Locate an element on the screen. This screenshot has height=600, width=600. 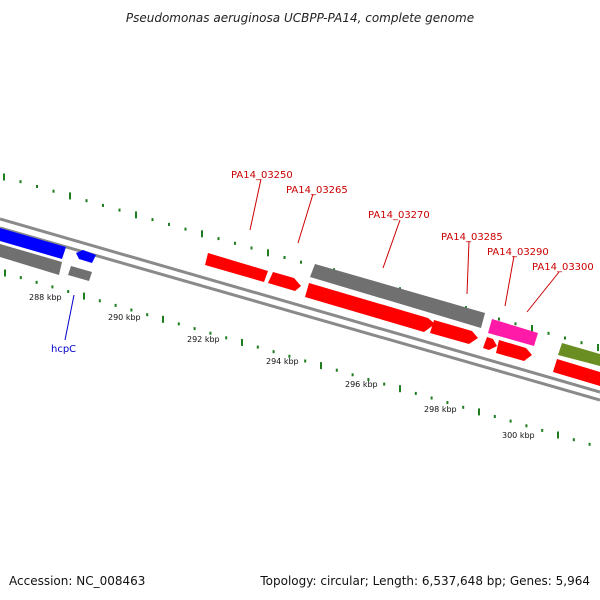
gene-label: PA14_03265 is located at coordinates (317, 190).